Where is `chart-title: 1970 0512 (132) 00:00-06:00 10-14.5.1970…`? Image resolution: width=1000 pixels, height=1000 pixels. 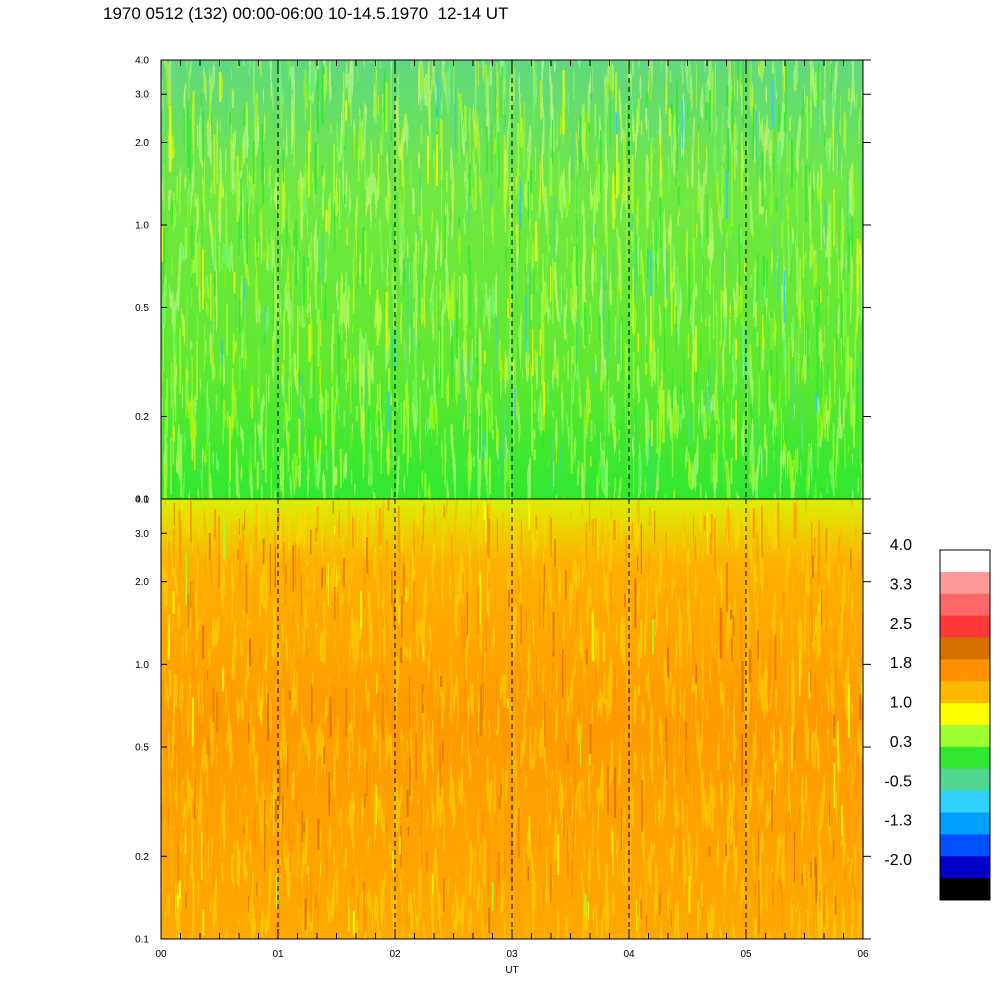 chart-title: 1970 0512 (132) 00:00-06:00 10-14.5.1970… is located at coordinates (306, 13).